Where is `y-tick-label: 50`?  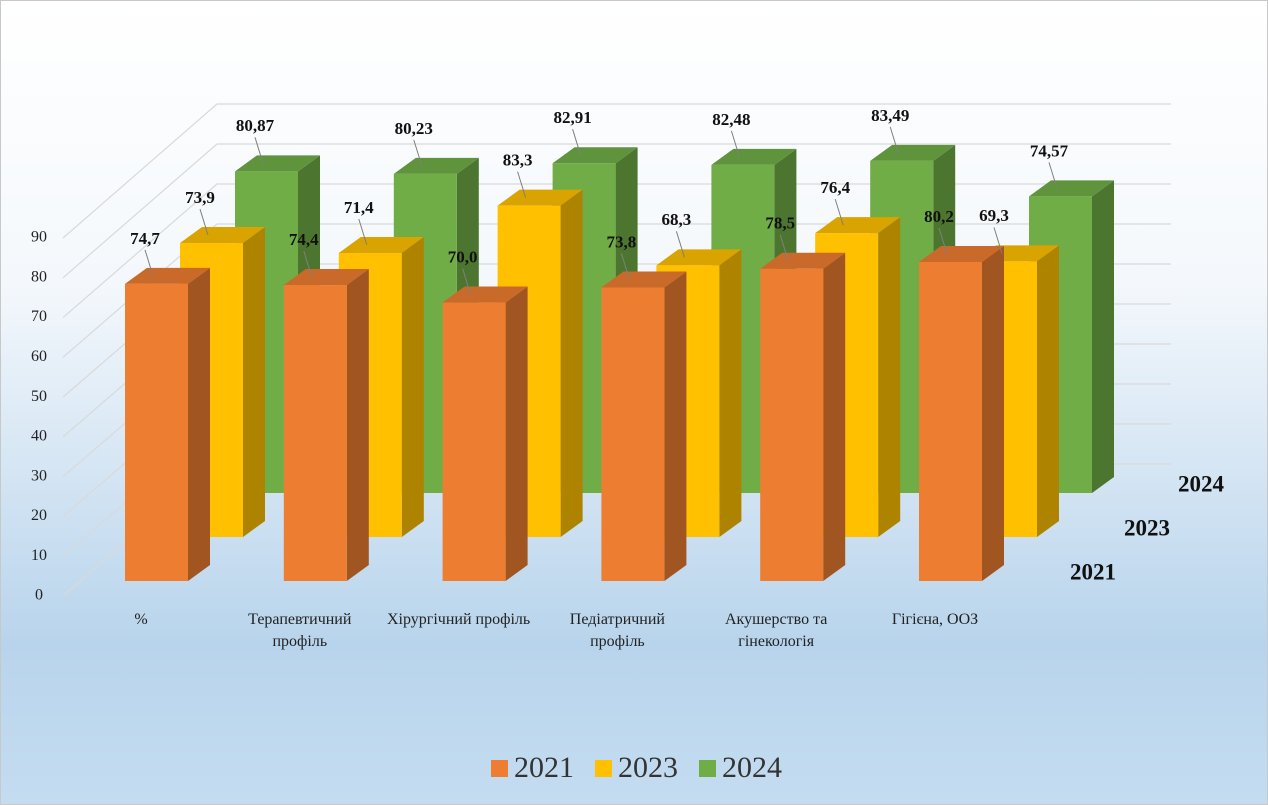
y-tick-label: 50 is located at coordinates (39, 396).